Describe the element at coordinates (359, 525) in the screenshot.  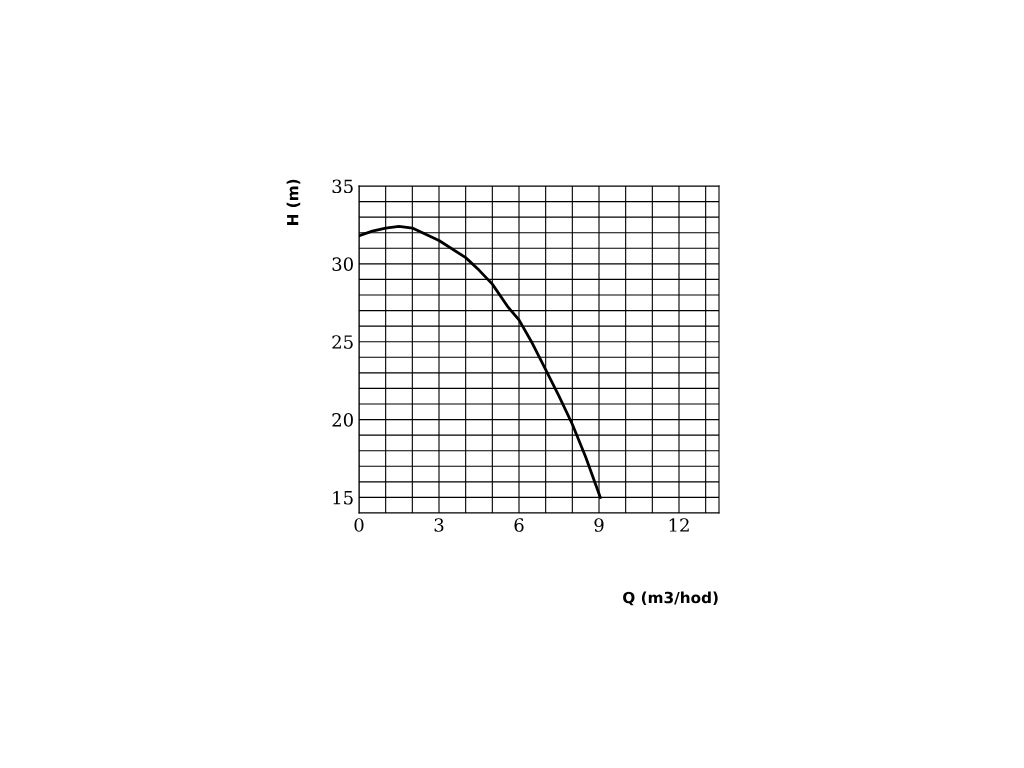
I see `x-tick-label: 0` at that location.